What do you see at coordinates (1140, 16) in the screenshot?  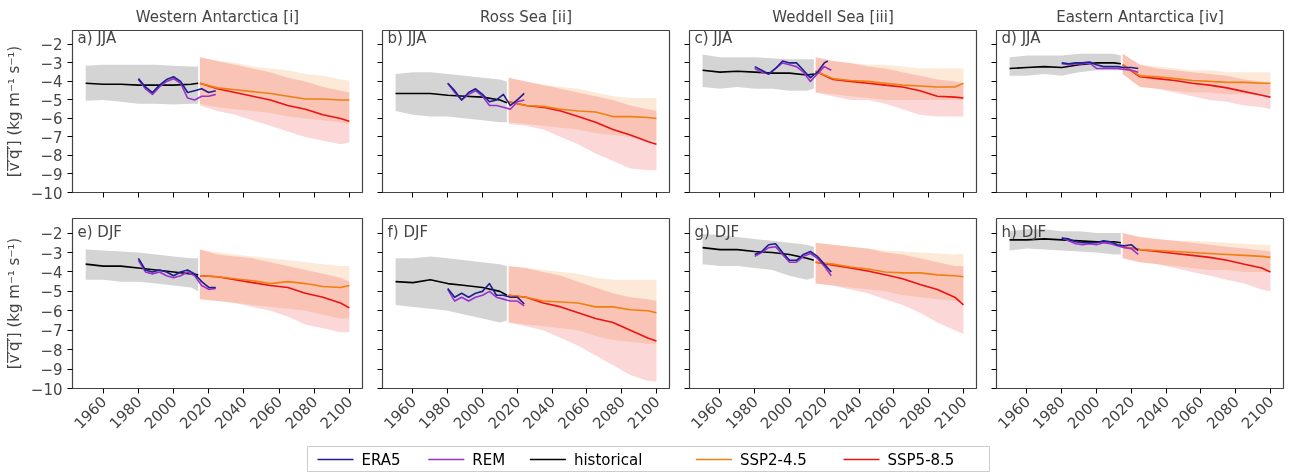 I see `chart-title: Eastern Antarctica [iv]` at bounding box center [1140, 16].